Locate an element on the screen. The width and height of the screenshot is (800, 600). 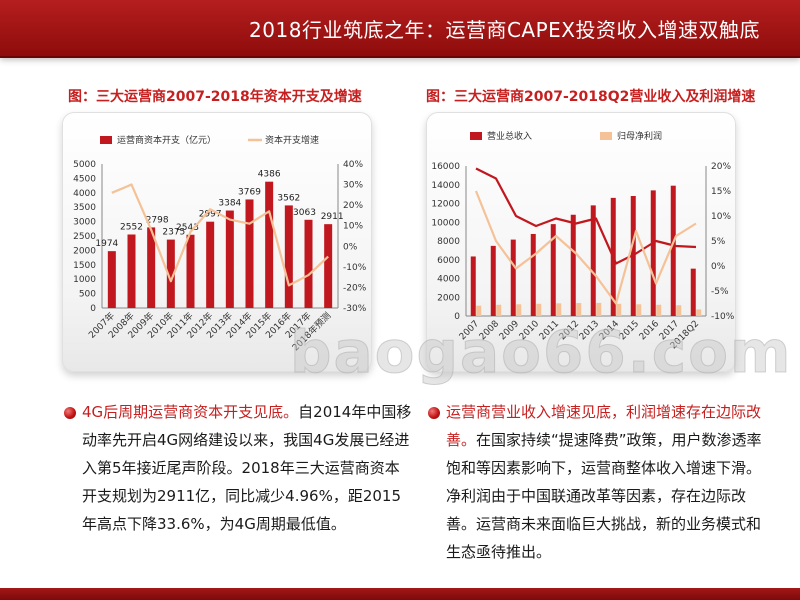
bar-data-label: 4386 is located at coordinates (269, 175).